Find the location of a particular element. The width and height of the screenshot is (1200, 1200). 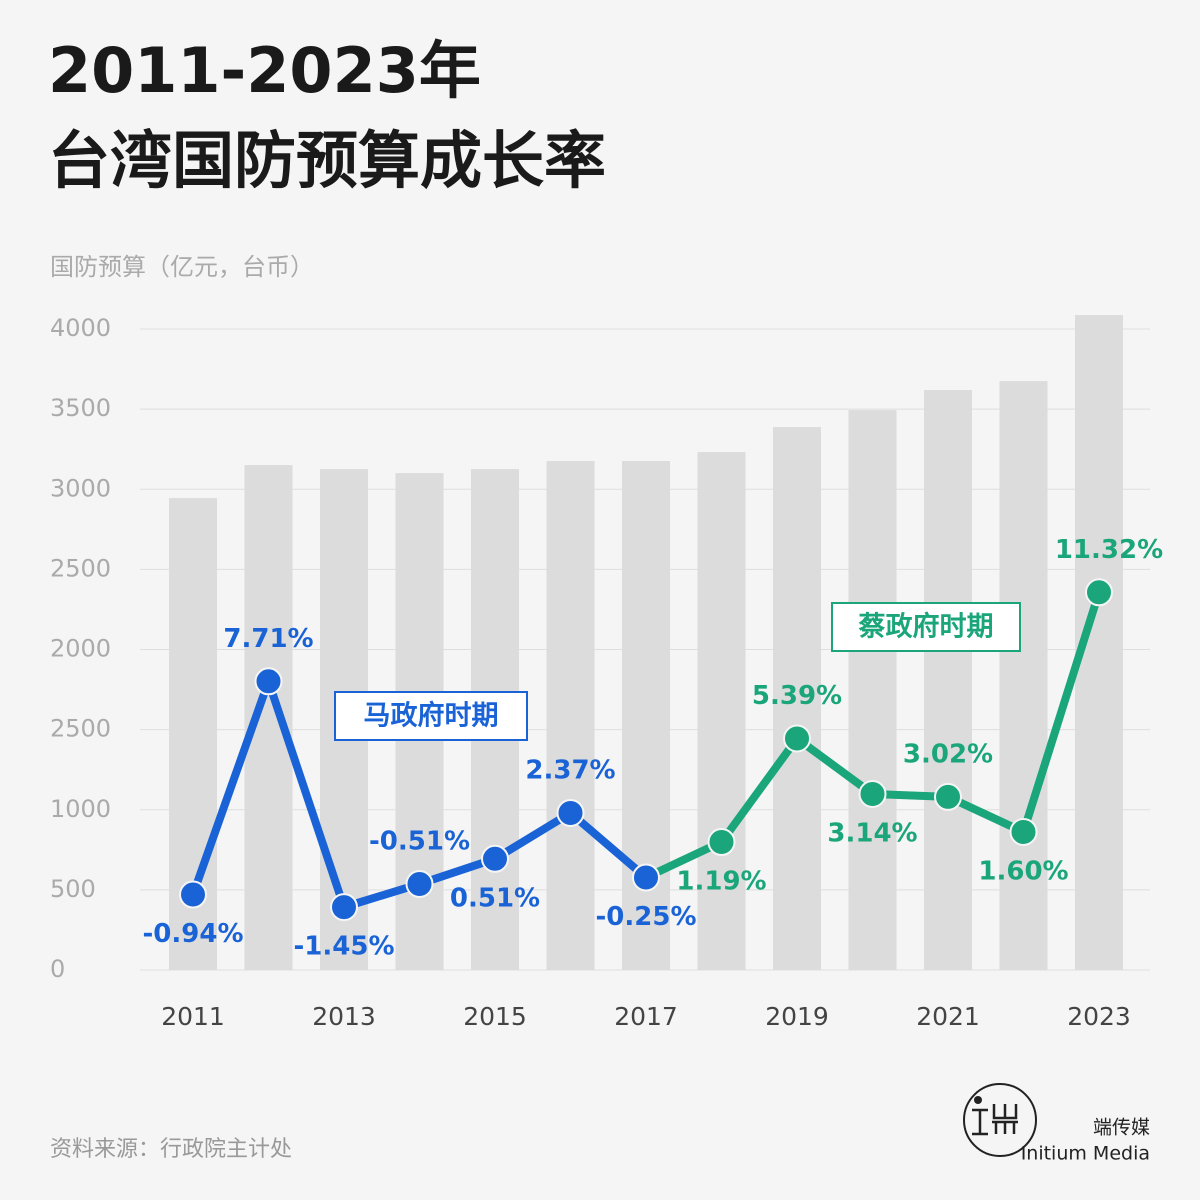

data-label: 3.14% is located at coordinates (872, 833).